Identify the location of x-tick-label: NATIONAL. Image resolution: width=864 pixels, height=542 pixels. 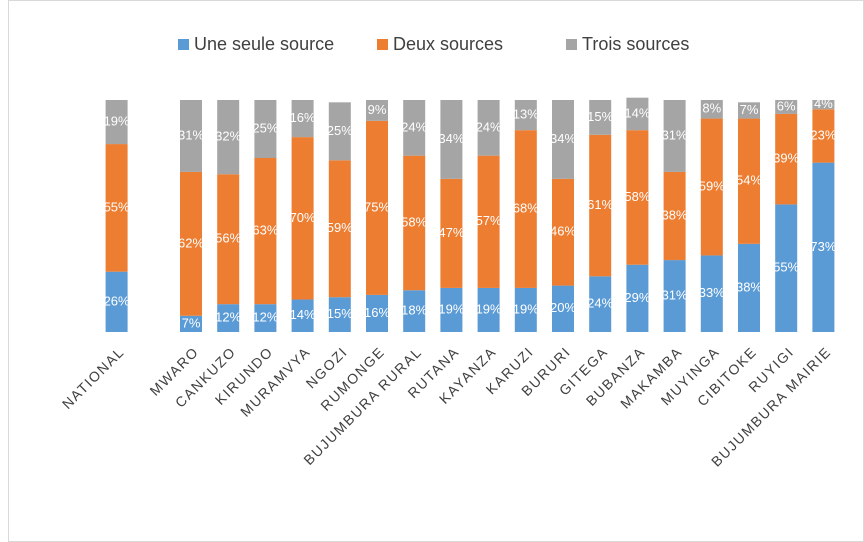
(93, 377).